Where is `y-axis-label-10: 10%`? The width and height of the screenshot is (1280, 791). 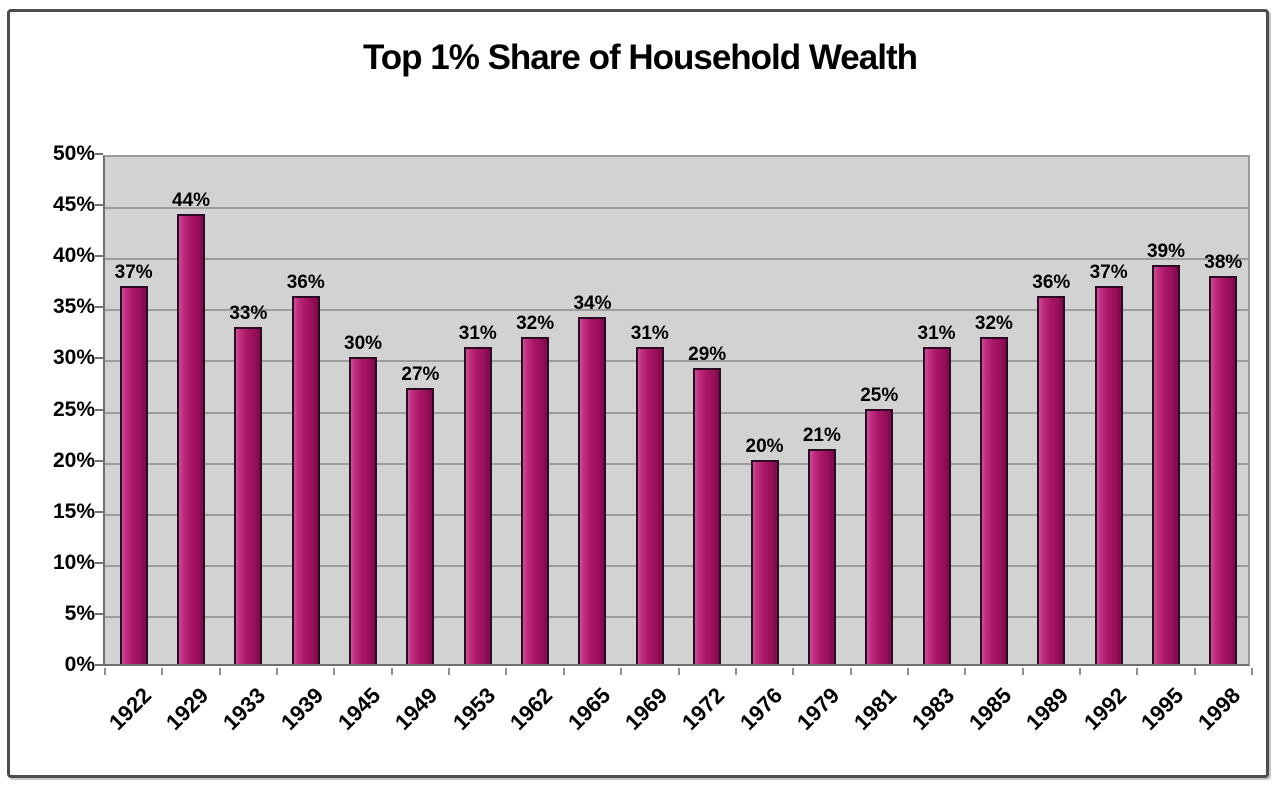
y-axis-label-10: 10% is located at coordinates (73, 562).